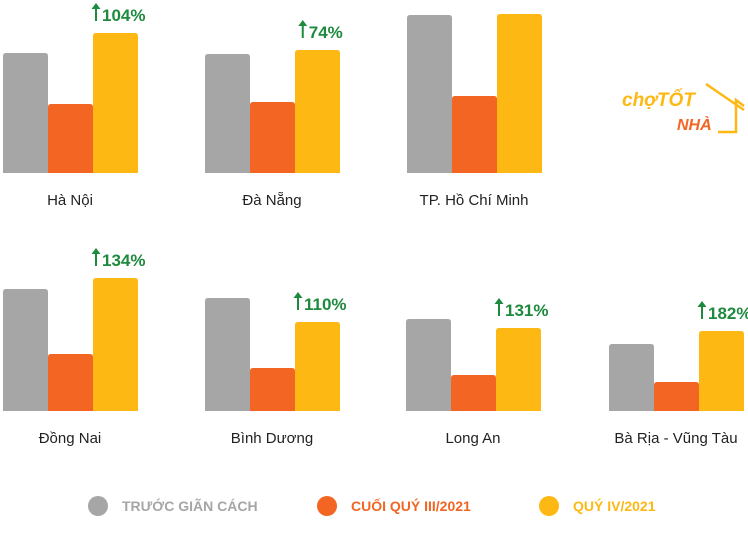 The width and height of the screenshot is (748, 534). Describe the element at coordinates (694, 124) in the screenshot. I see `logo-text: NHÀ` at that location.